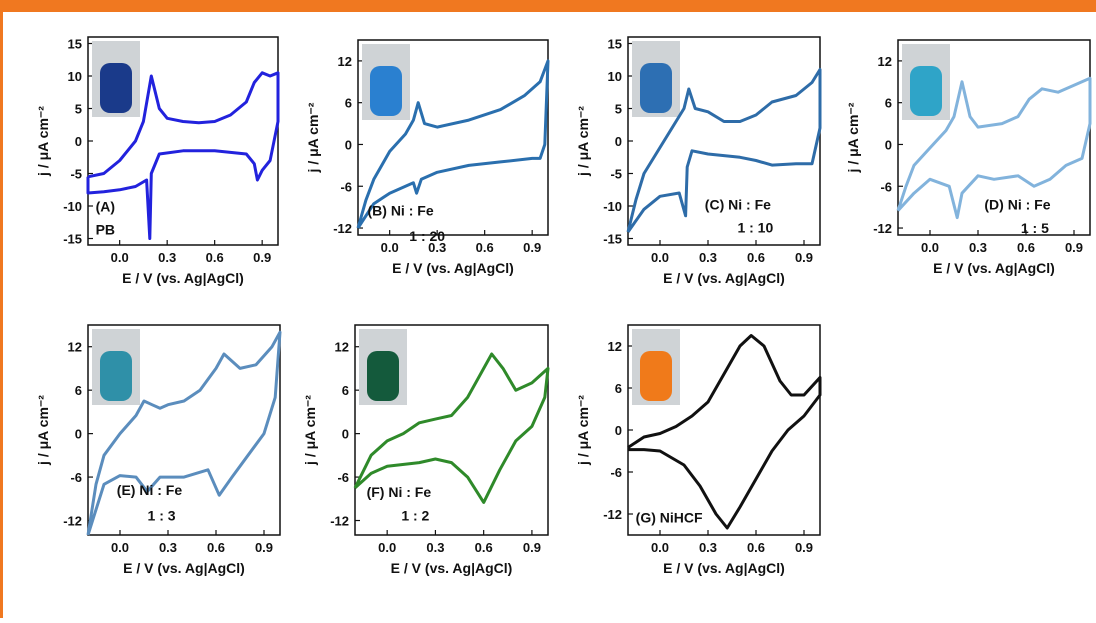 This screenshot has height=623, width=1096. What do you see at coordinates (669, 517) in the screenshot?
I see `annotation: (G) NiHCF` at bounding box center [669, 517].